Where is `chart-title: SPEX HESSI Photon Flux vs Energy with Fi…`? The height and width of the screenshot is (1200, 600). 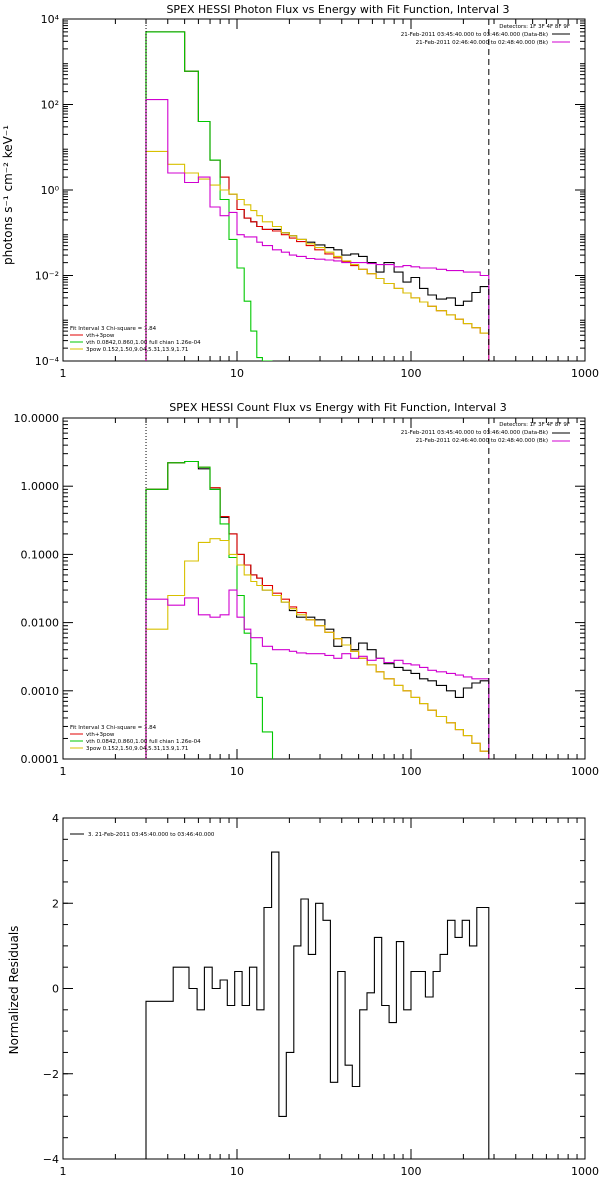
chart-title: SPEX HESSI Photon Flux vs Energy with Fi… is located at coordinates (337, 9).